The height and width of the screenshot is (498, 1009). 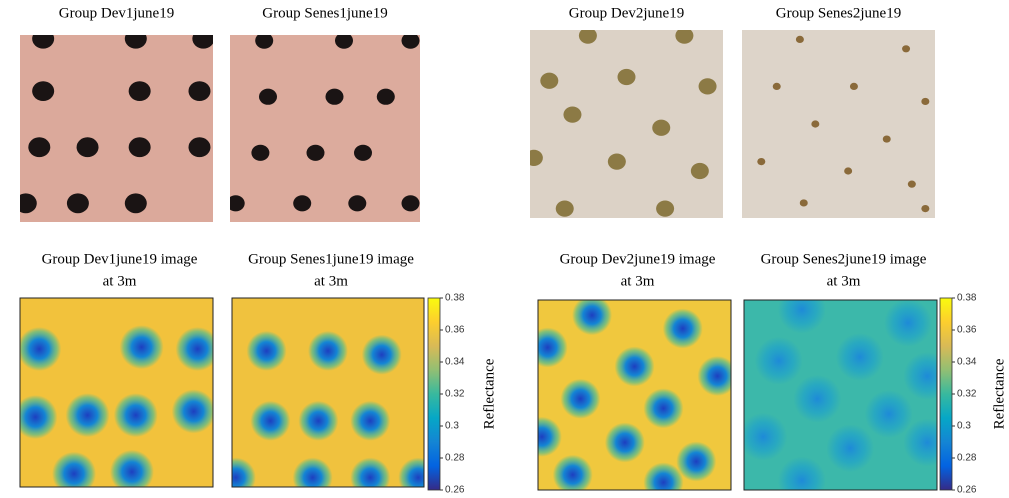 What do you see at coordinates (455, 330) in the screenshot?
I see `colorbar-tick-label: 0.36` at bounding box center [455, 330].